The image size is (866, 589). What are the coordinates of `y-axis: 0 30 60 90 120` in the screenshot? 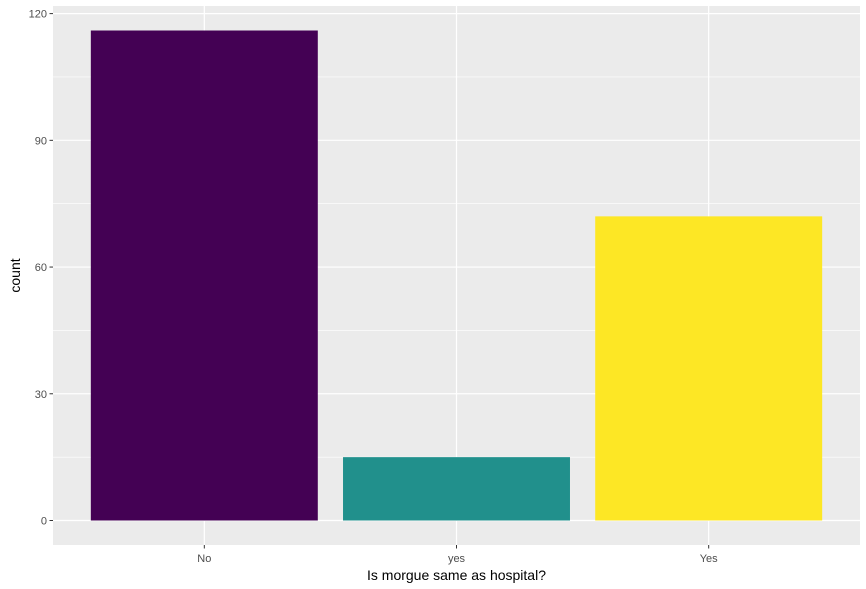 It's located at (41, 268).